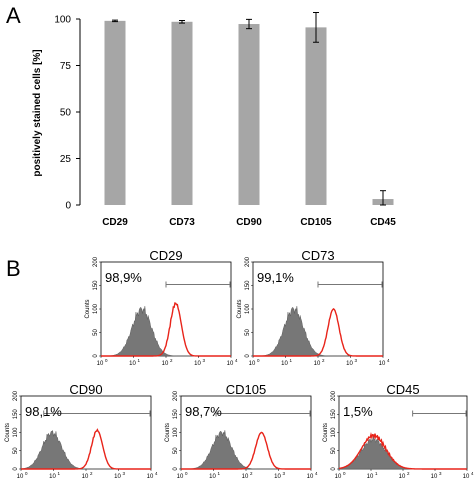 This screenshot has height=485, width=474. I want to click on y-ticks: 0 25 50 75 100, so click(67, 113).